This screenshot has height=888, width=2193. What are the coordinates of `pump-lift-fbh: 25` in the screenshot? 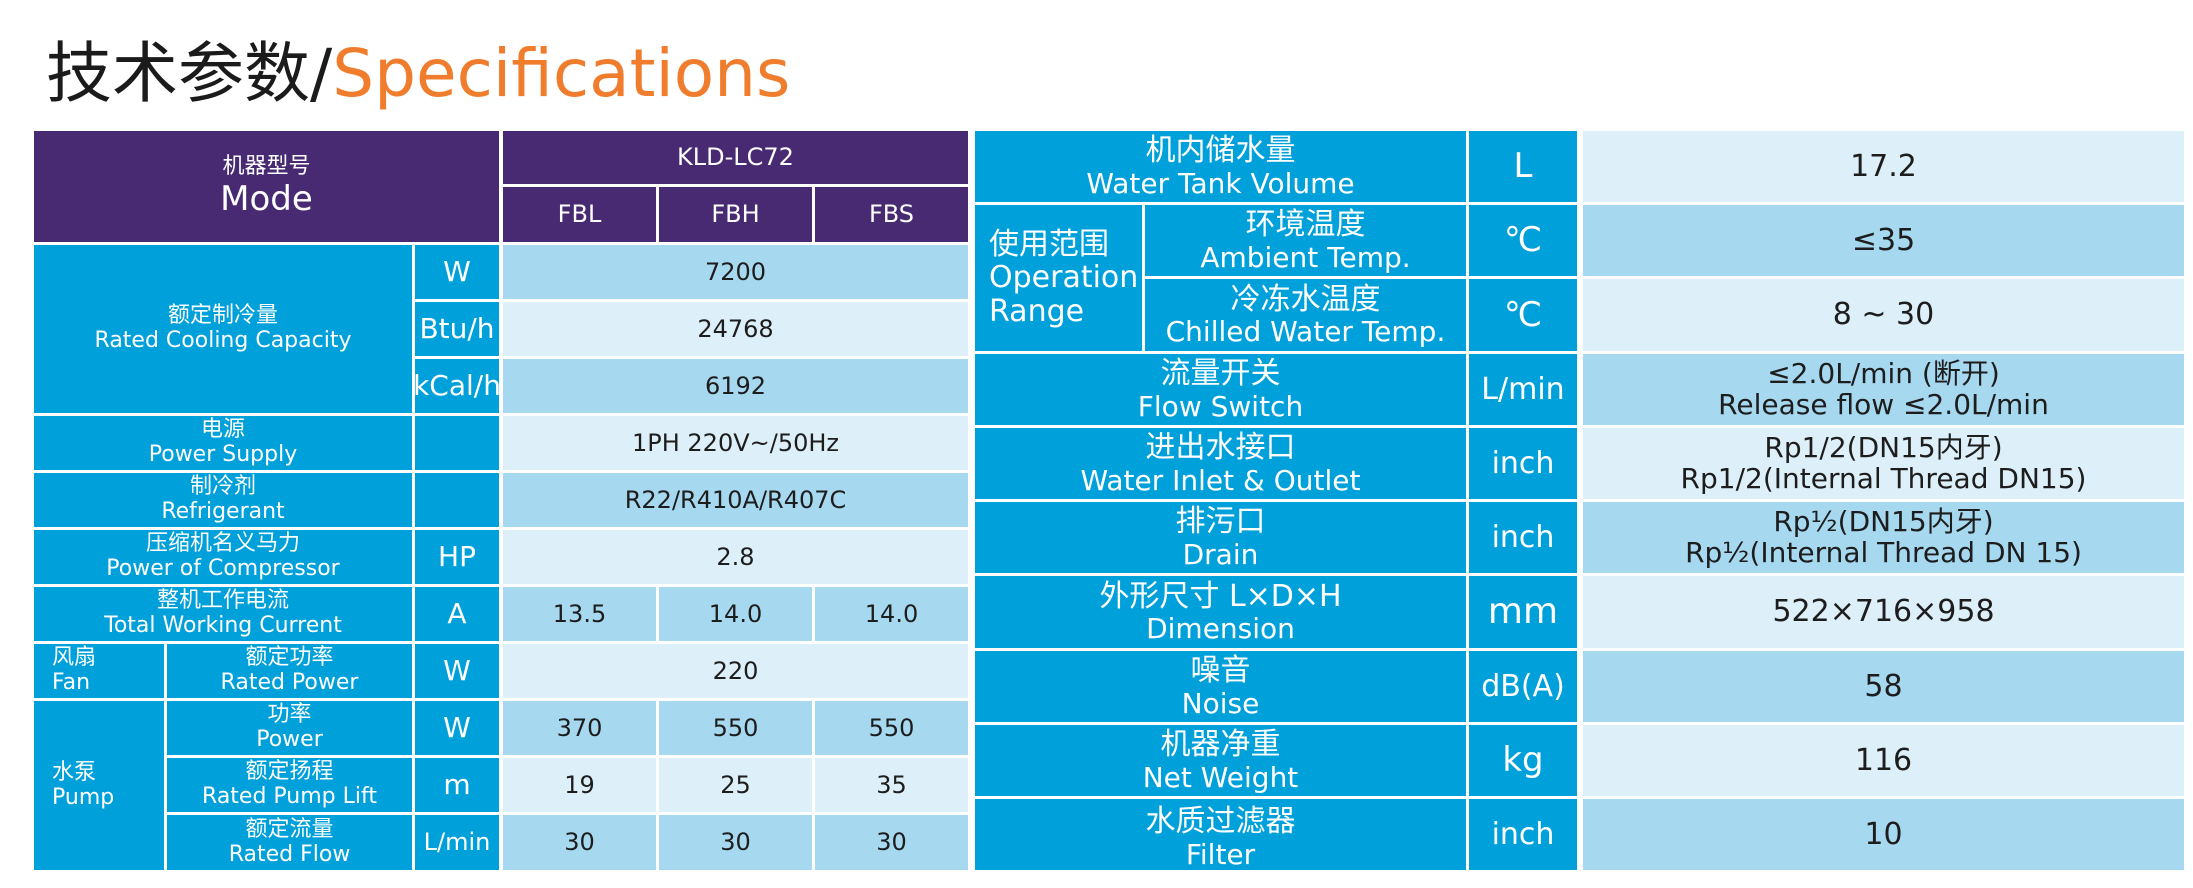 It's located at (735, 785).